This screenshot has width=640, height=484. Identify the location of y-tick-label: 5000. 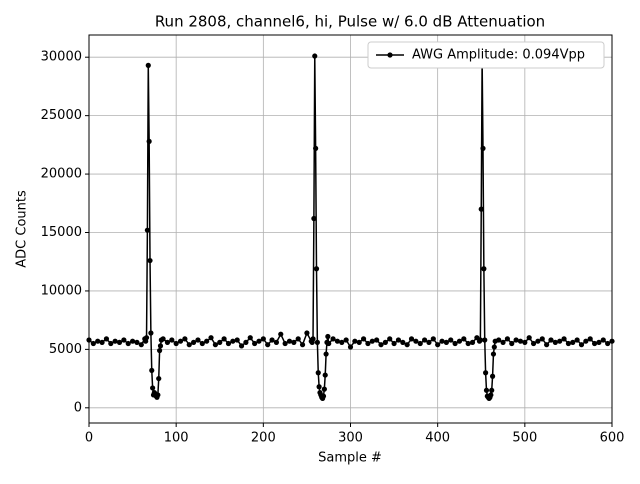
(65, 349).